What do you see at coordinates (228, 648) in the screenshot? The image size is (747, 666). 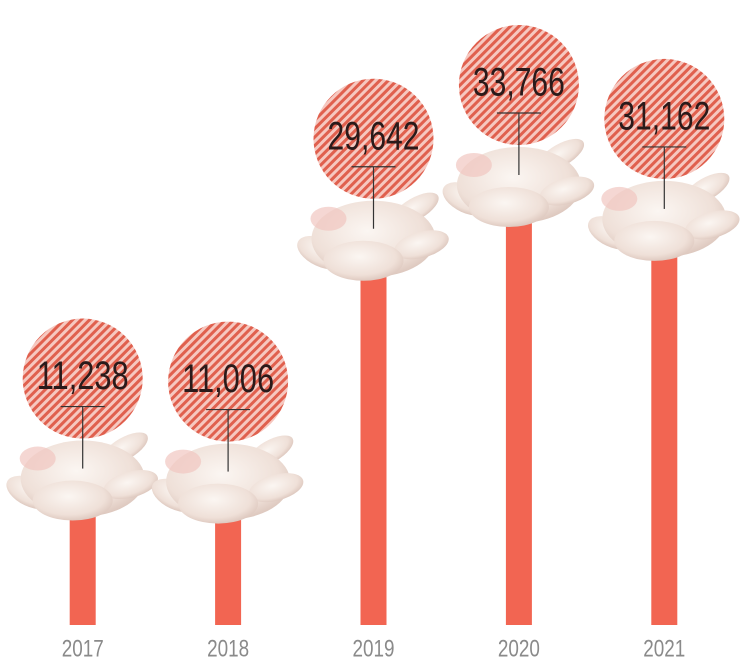 I see `x-tick-label: 2018` at bounding box center [228, 648].